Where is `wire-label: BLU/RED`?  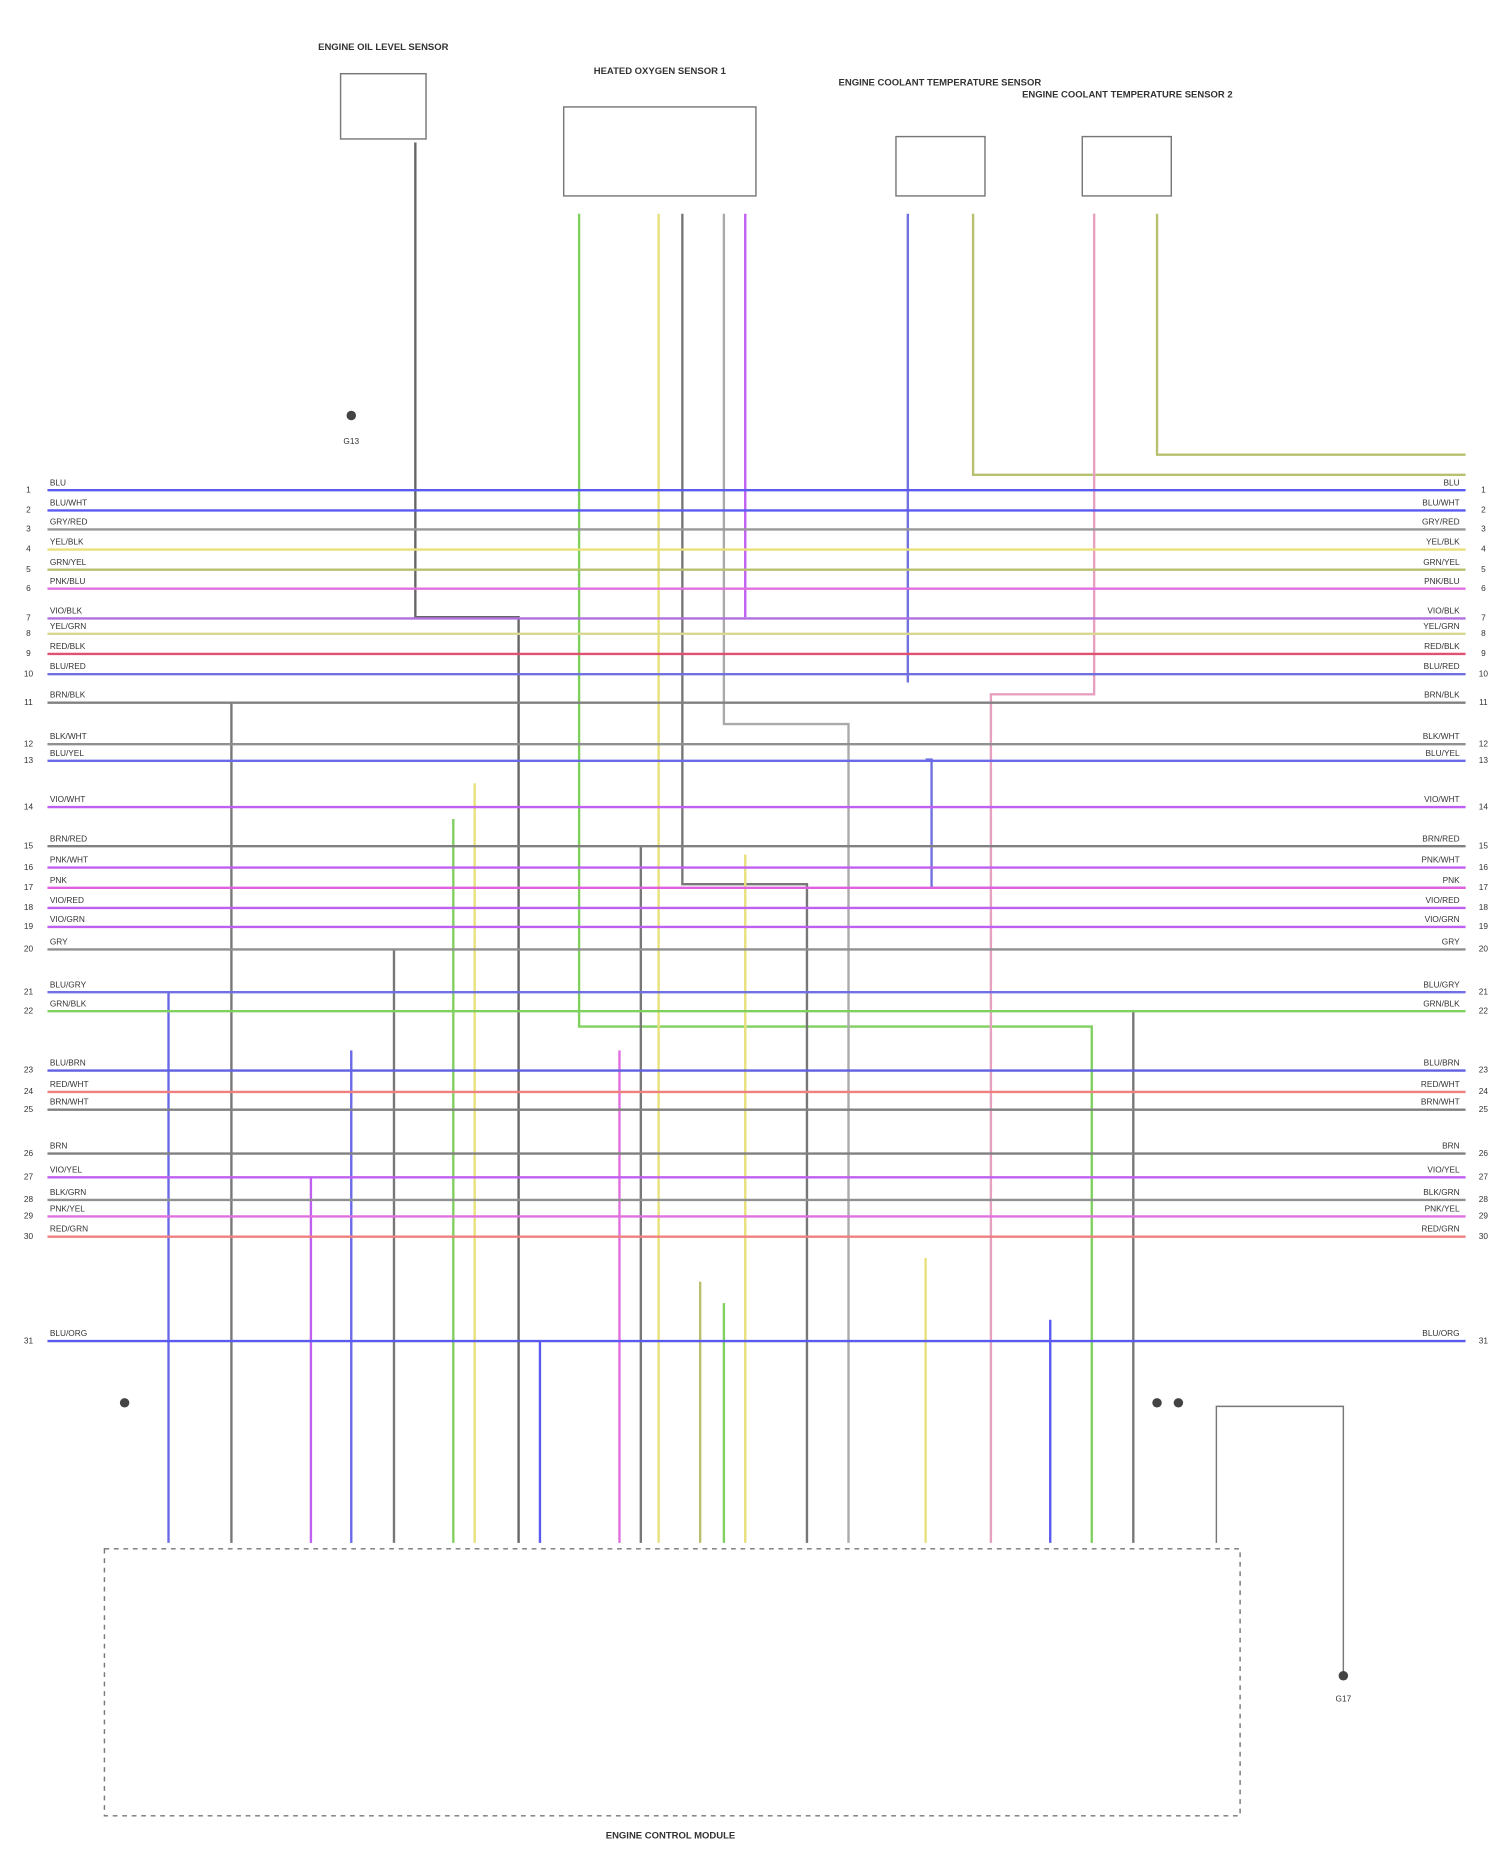 wire-label: BLU/RED is located at coordinates (1442, 666).